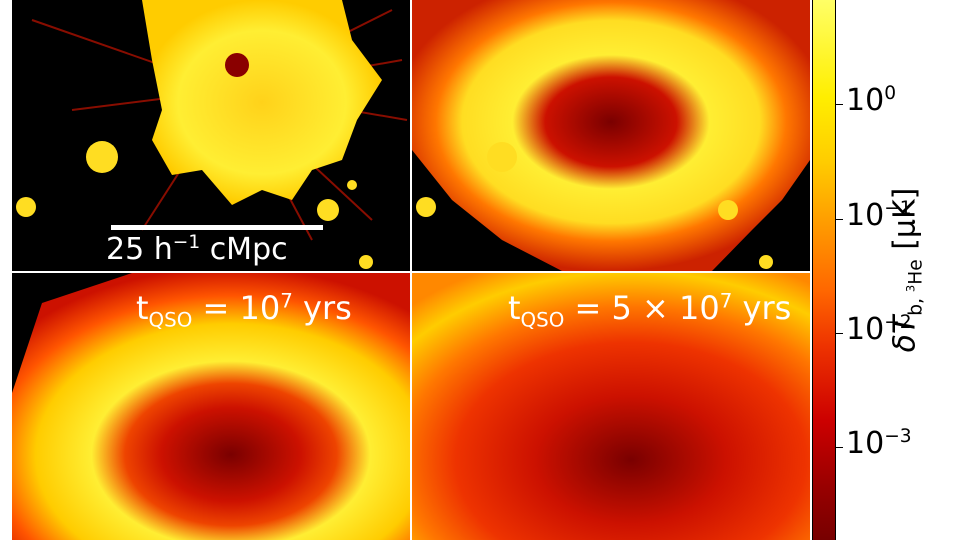 The image size is (960, 540). I want to click on colorbar-tick-label: 100, so click(871, 100).